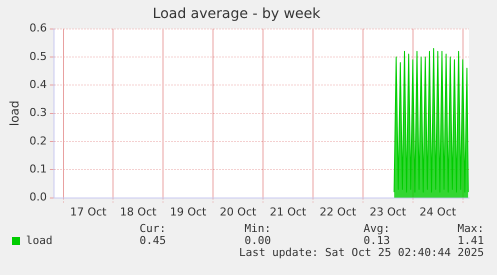 The image size is (497, 275). What do you see at coordinates (153, 228) in the screenshot?
I see `text: Cur:` at bounding box center [153, 228].